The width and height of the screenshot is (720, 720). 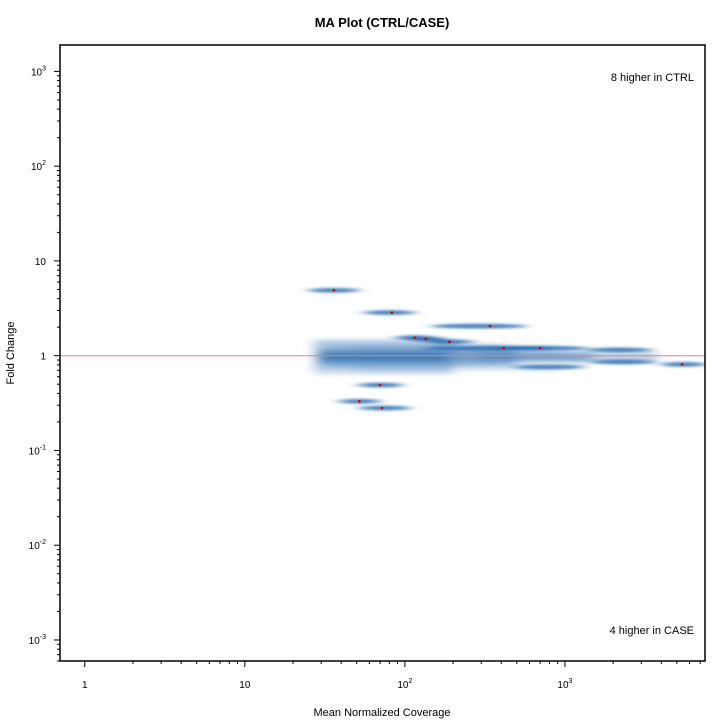 What do you see at coordinates (85, 685) in the screenshot?
I see `x-tick-label: 1` at bounding box center [85, 685].